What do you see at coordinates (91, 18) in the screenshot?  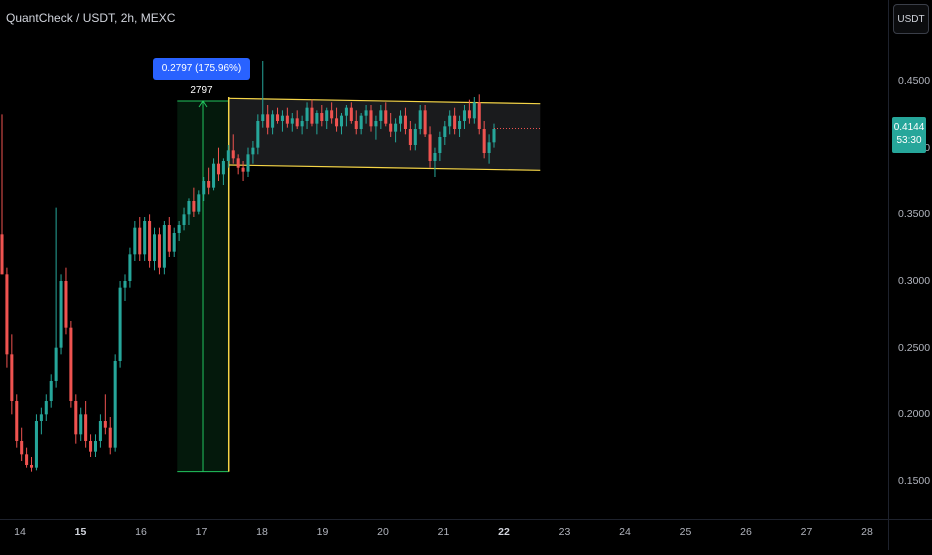 I see `symbol-title: QuantCheck / USDT, 2h, MEXC` at bounding box center [91, 18].